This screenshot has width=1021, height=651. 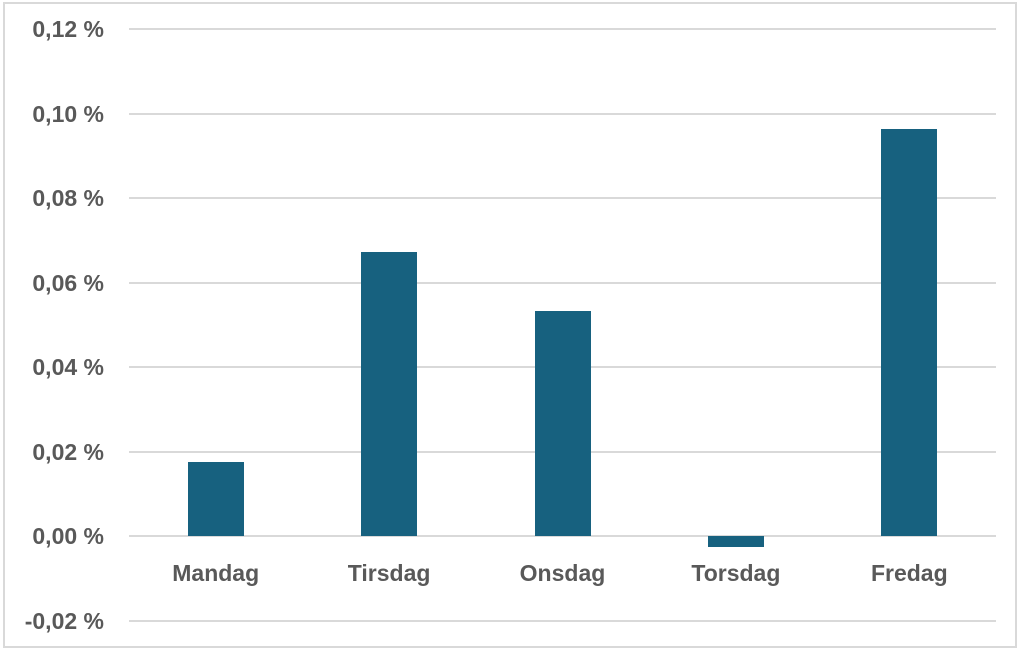 I want to click on y-axis-tick-label: 0,08 %, so click(x=68, y=198).